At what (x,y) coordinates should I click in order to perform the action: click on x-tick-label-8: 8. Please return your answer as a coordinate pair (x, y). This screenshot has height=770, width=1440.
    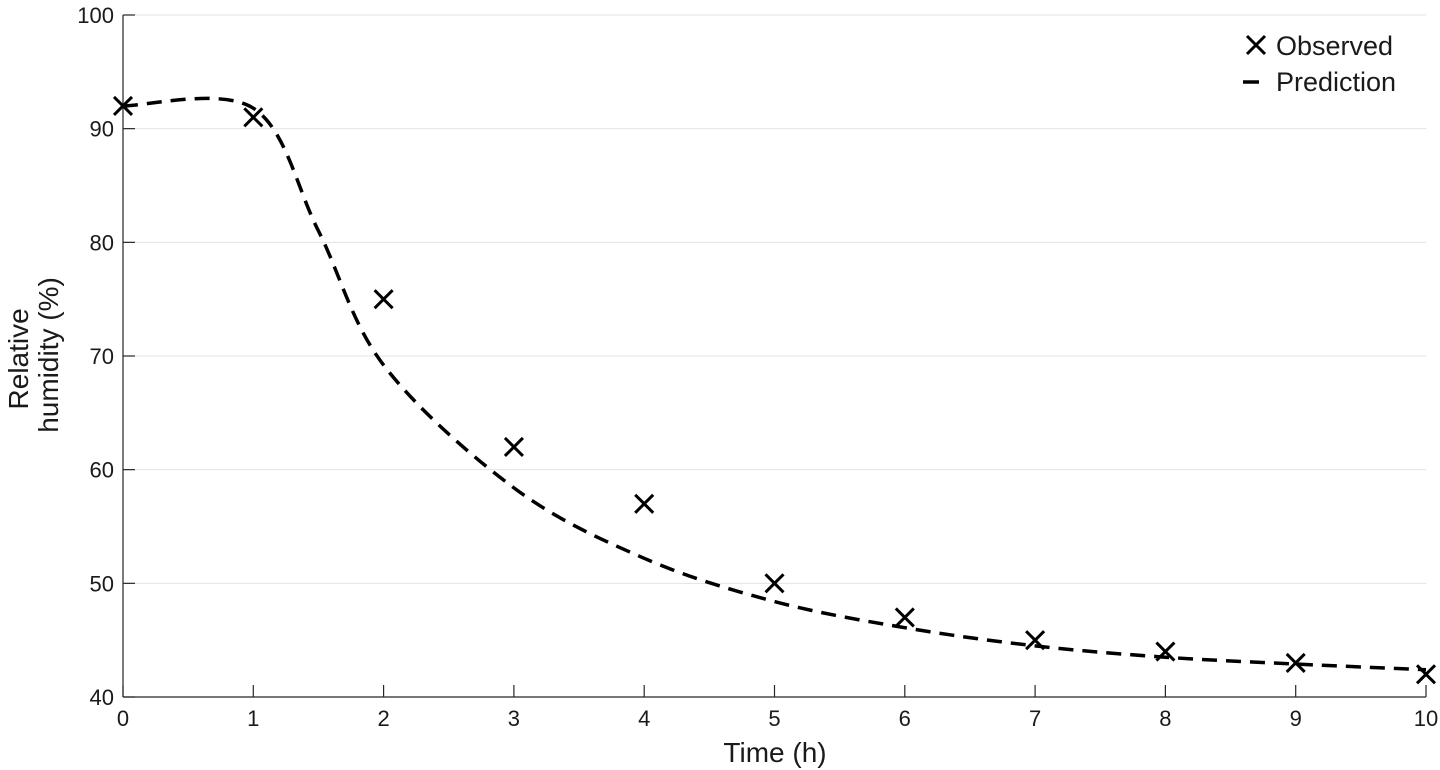
    Looking at the image, I should click on (1165, 718).